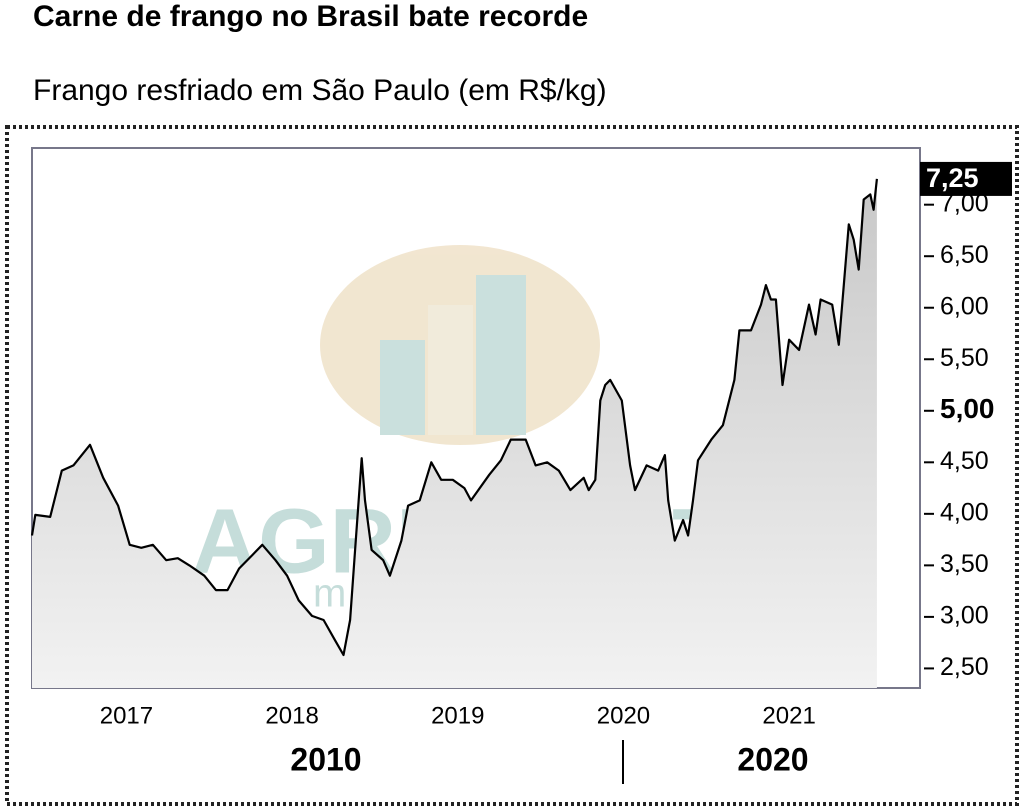  Describe the element at coordinates (964, 512) in the screenshot. I see `y-tick-label: 4,00` at that location.